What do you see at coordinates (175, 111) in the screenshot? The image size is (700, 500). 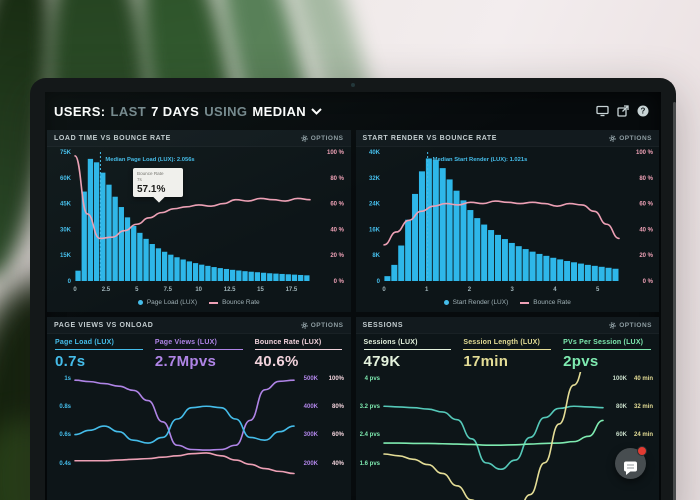 I see `header-days-label: 7 DAYS` at bounding box center [175, 111].